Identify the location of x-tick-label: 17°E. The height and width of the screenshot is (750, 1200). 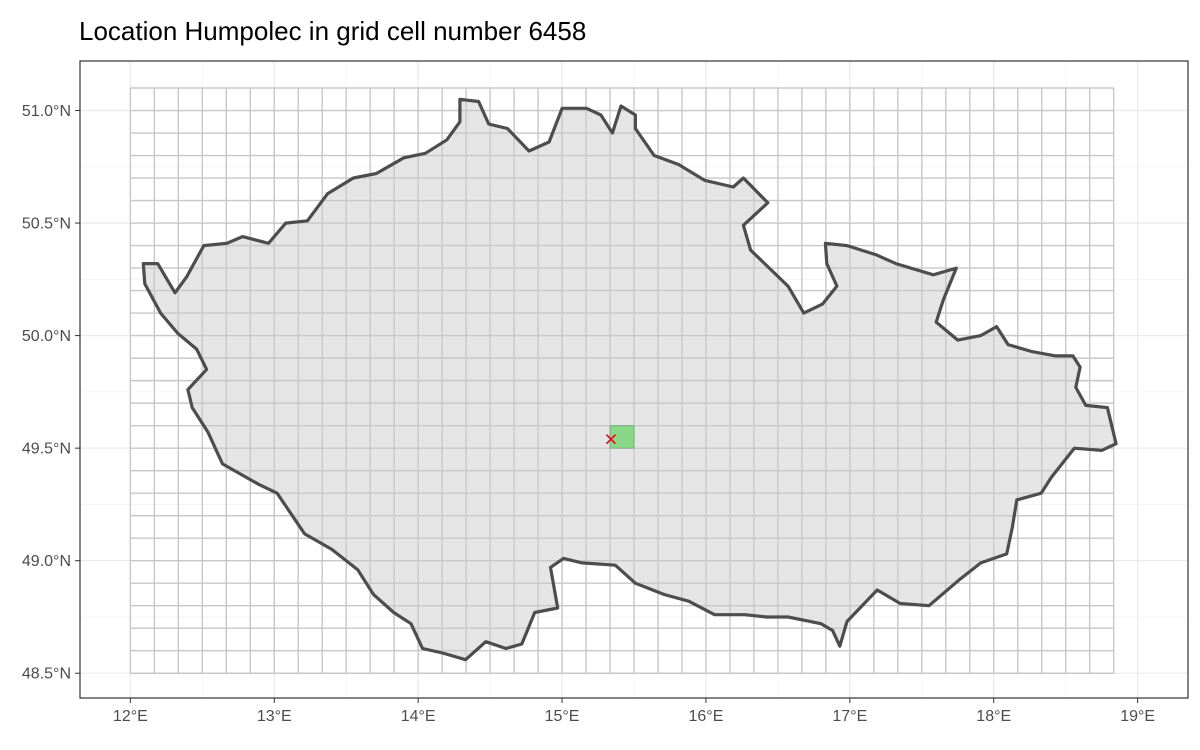
(849, 716).